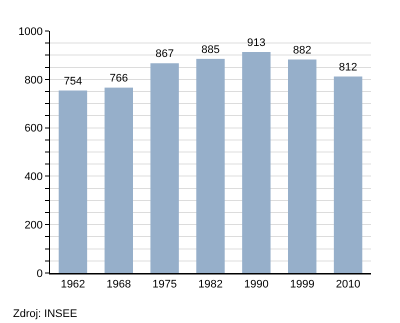 Image resolution: width=400 pixels, height=323 pixels. What do you see at coordinates (210, 284) in the screenshot?
I see `x-tick-label: 1982` at bounding box center [210, 284].